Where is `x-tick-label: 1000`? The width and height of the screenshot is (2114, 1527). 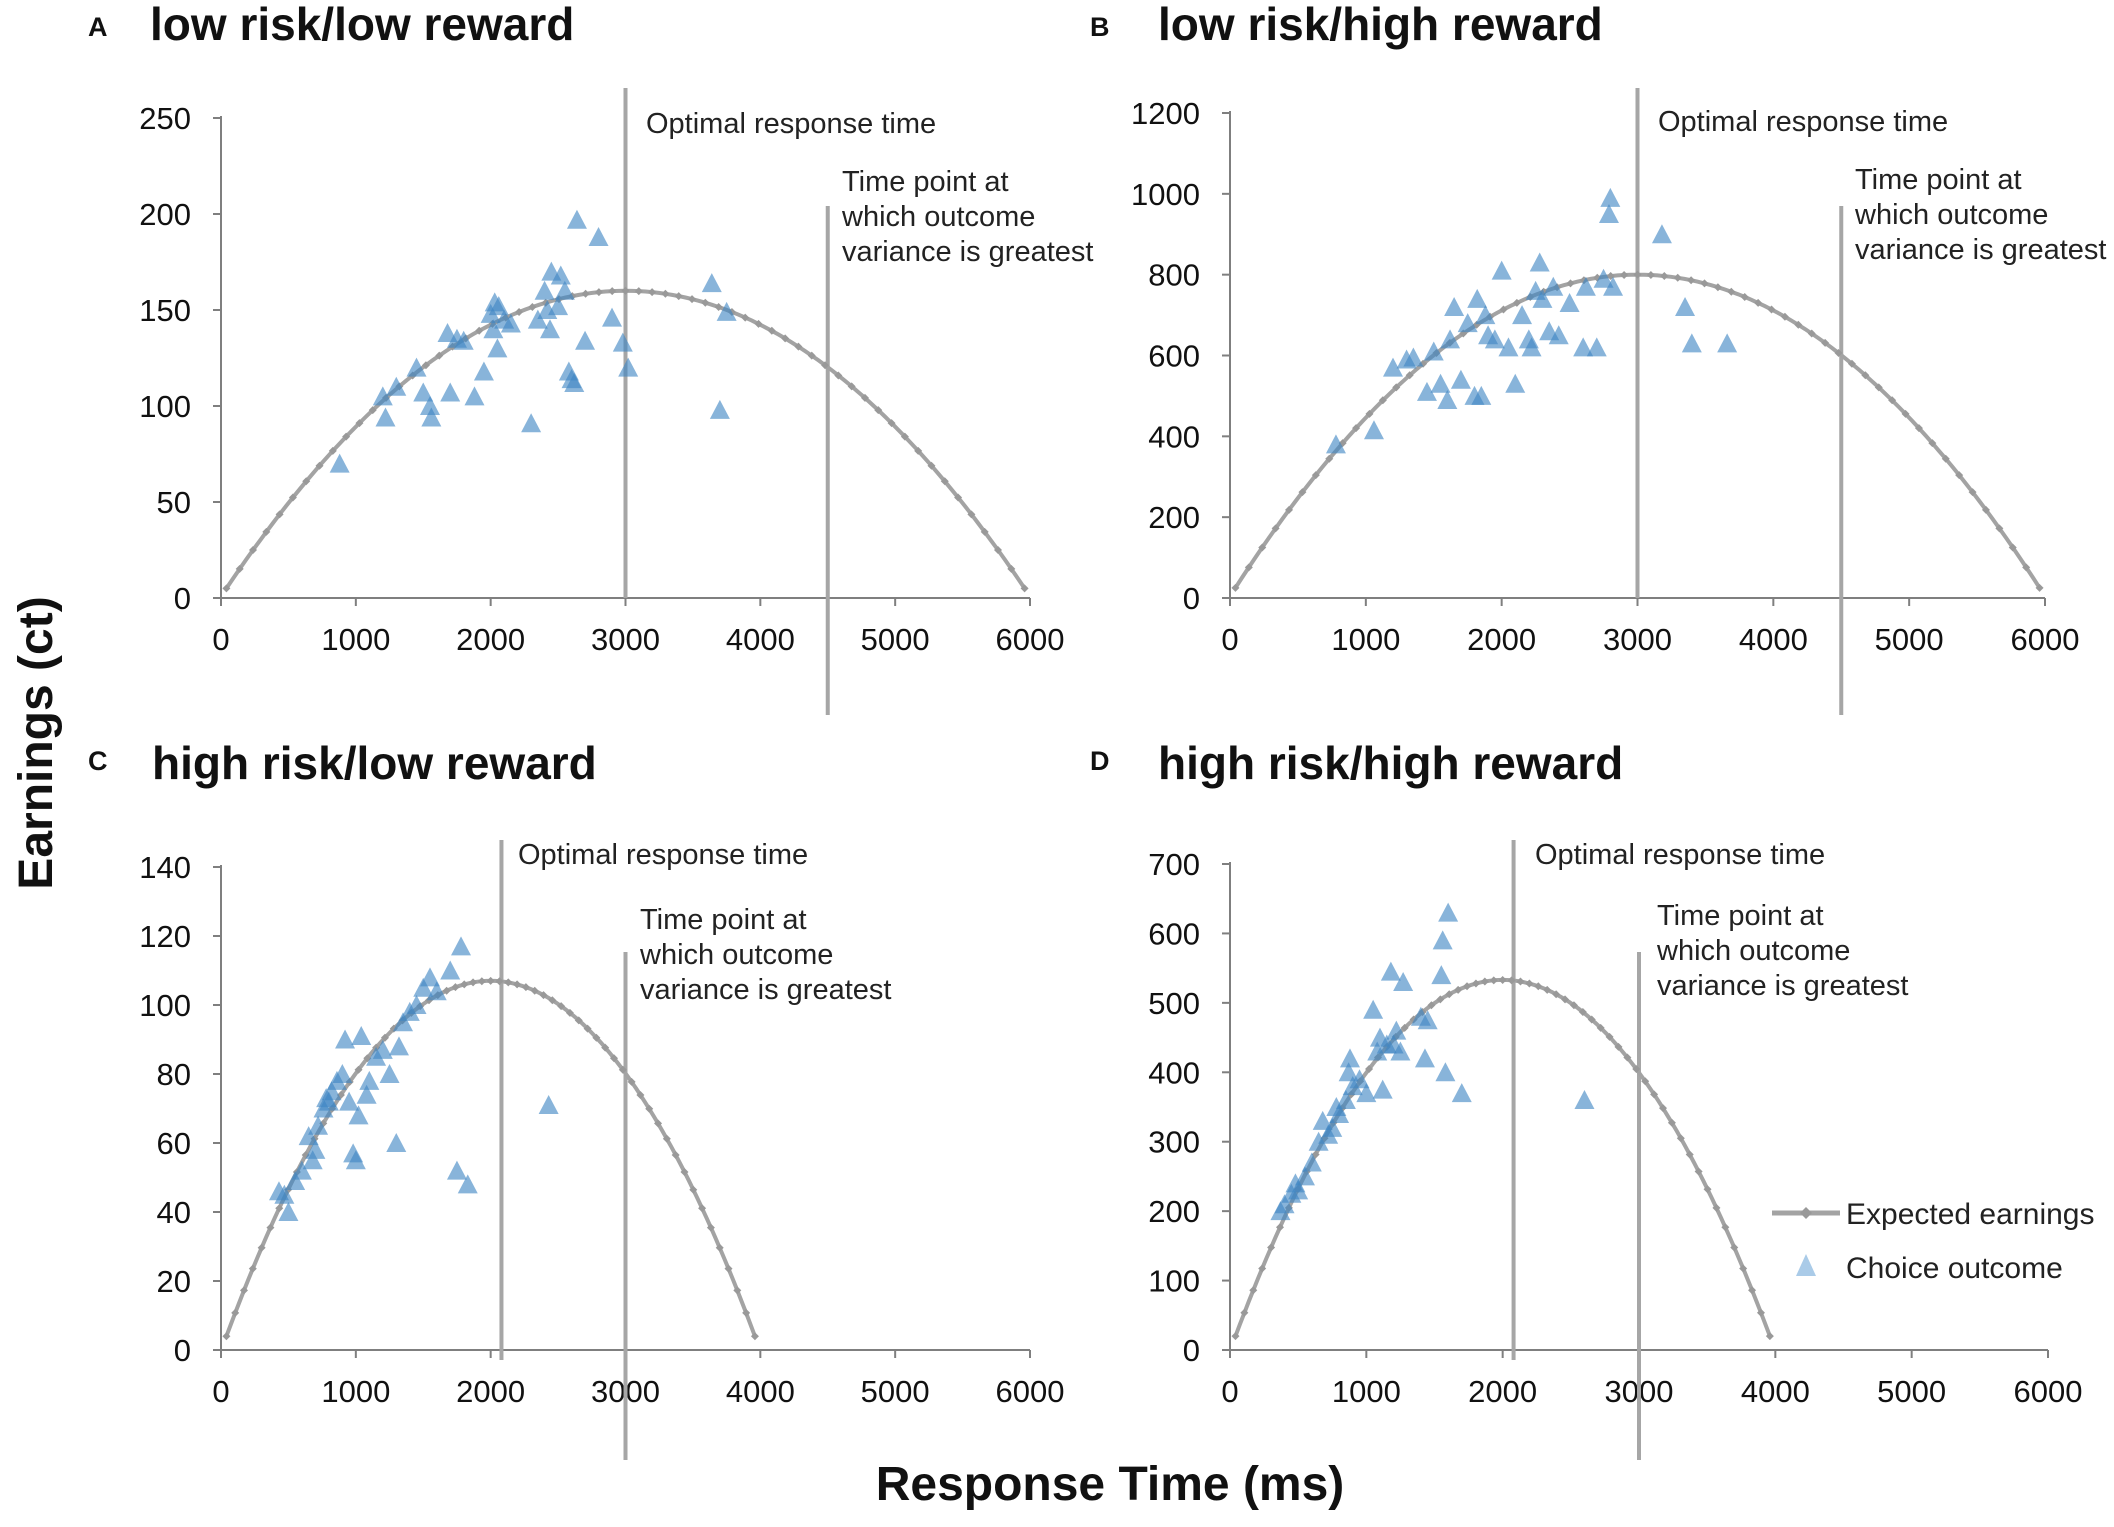 x-tick-label: 1000 is located at coordinates (355, 639).